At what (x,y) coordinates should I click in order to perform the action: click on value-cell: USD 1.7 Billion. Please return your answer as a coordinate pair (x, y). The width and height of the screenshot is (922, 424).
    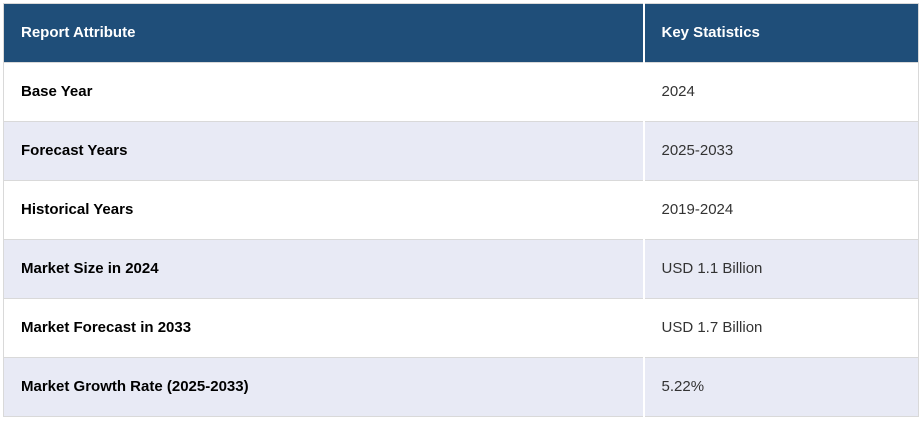
    Looking at the image, I should click on (781, 328).